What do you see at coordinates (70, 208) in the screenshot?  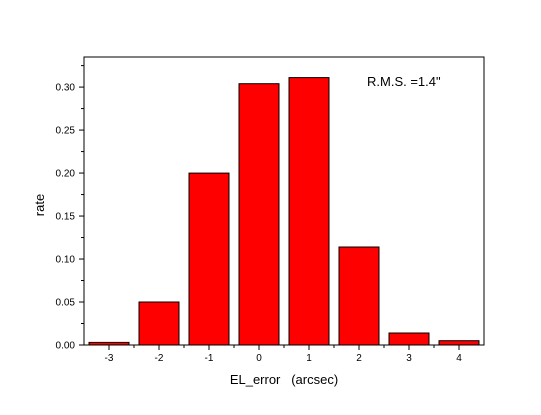 I see `y-ticks-group: 0.00 0.05 0.10 0.15 0.20 0.25 0.30` at bounding box center [70, 208].